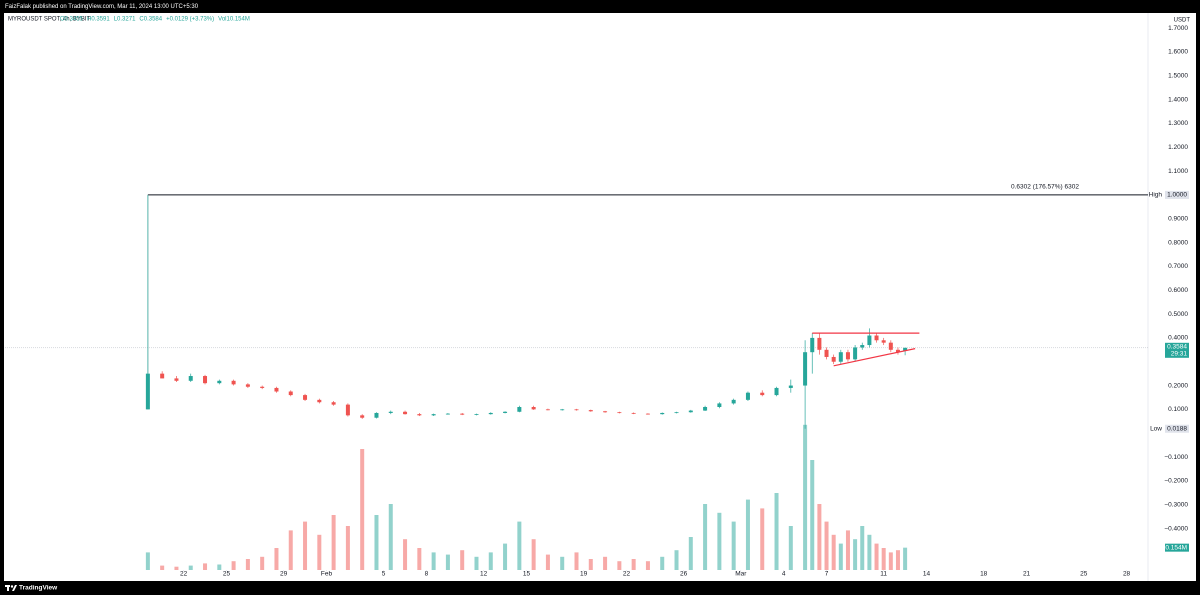 The image size is (1200, 595). What do you see at coordinates (1178, 28) in the screenshot?
I see `y-tick-label: 1.7000` at bounding box center [1178, 28].